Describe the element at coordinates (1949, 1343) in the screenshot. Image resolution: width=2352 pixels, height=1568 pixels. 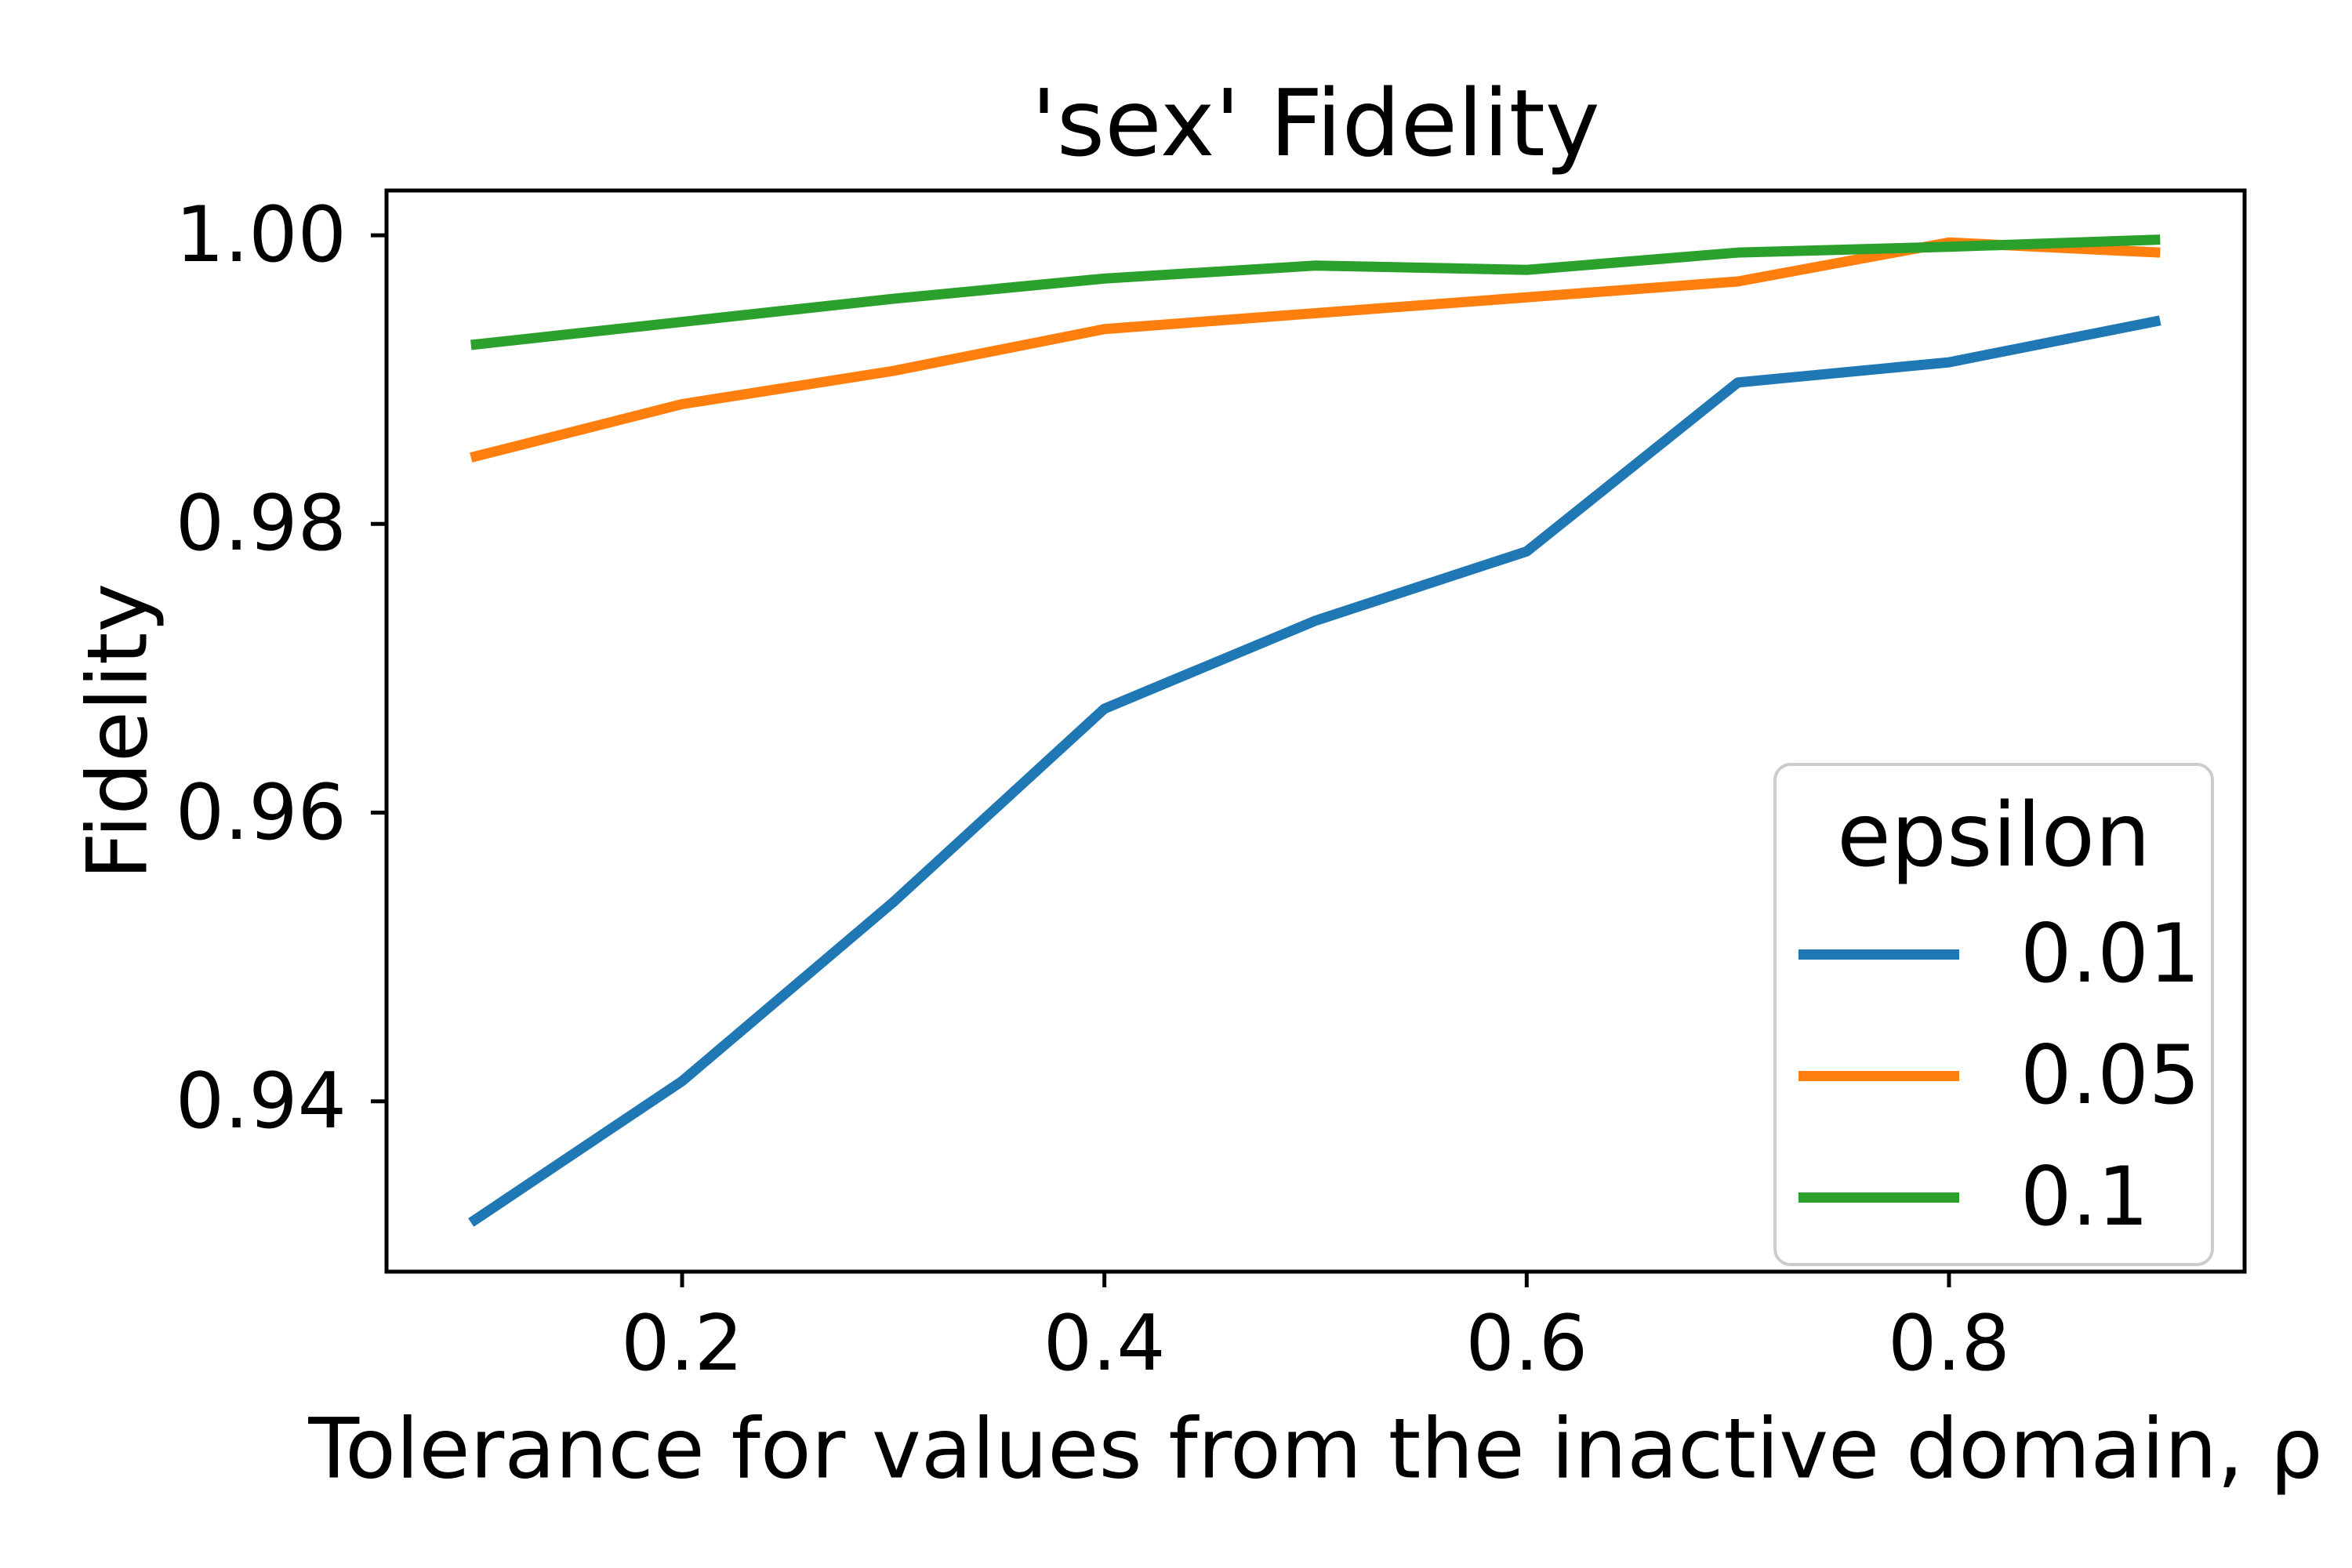
I see `x-tick-label-0.8: 0.8` at that location.